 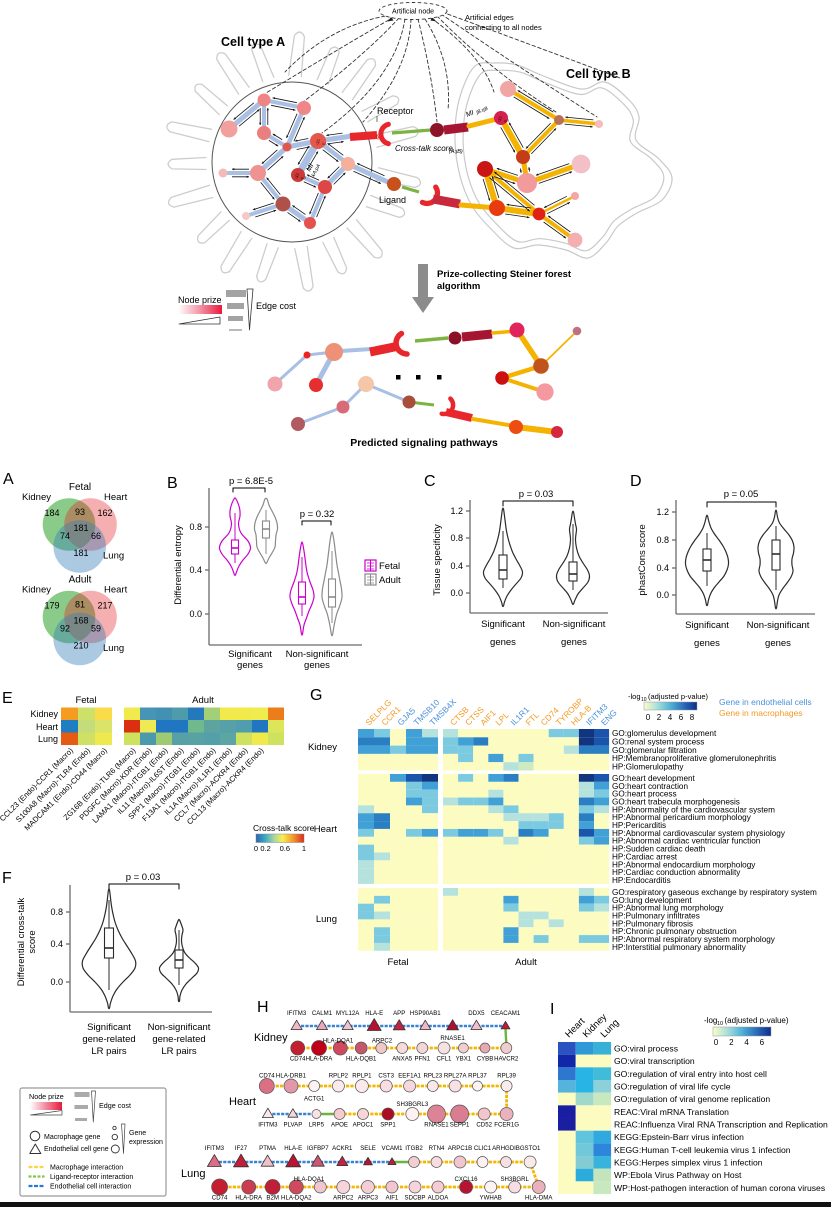 I want to click on svg-text: GSTO1, so click(x=530, y=1148).